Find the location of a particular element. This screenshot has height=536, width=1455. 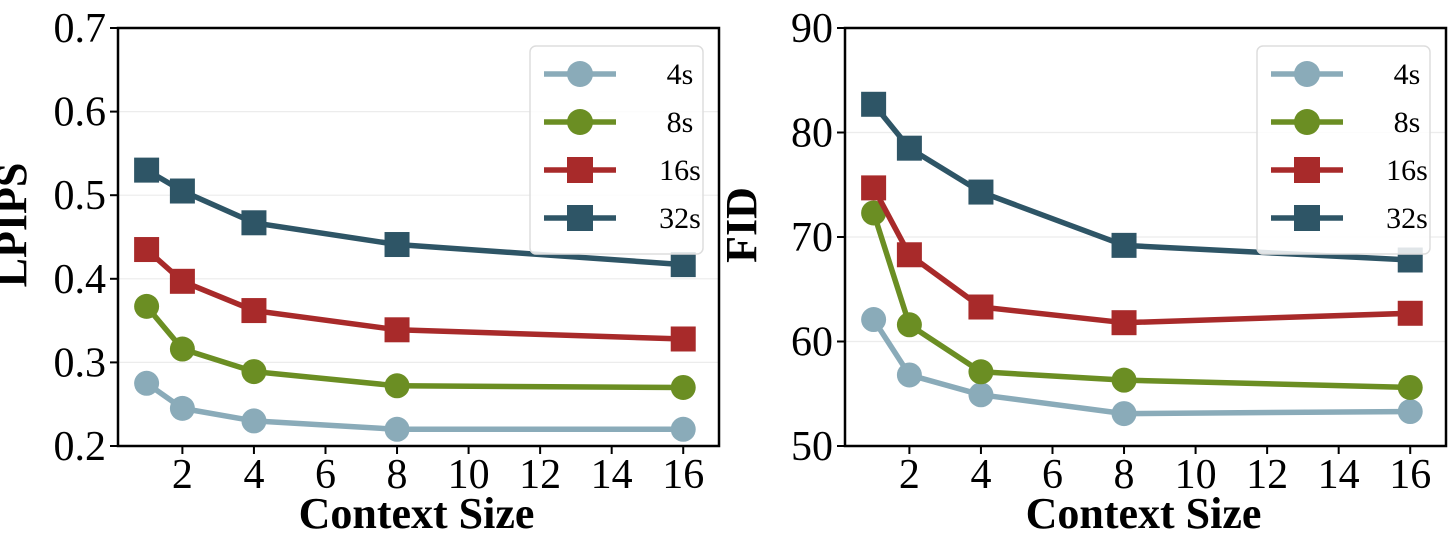

y-tick-label: 0.5 is located at coordinates (80, 196).